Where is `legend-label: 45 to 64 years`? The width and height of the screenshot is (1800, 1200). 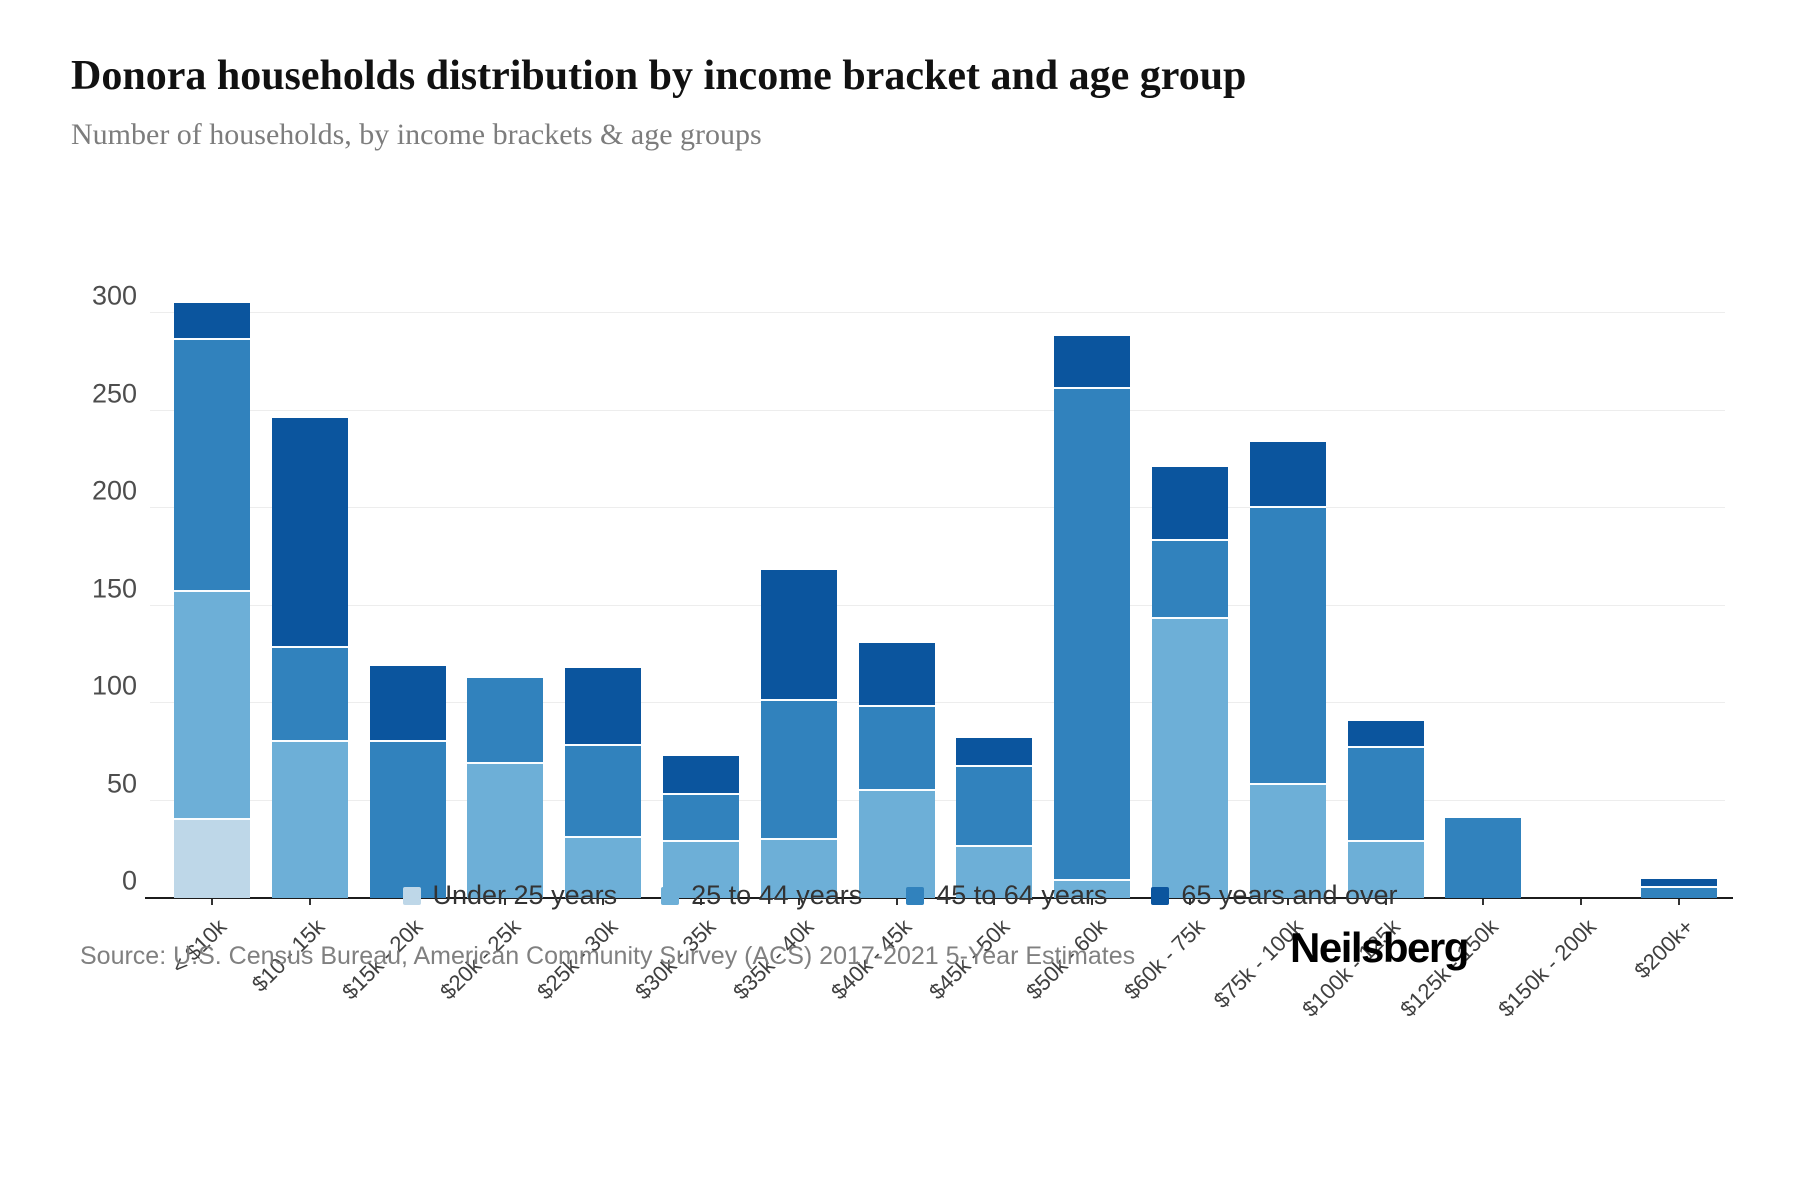
legend-label: 45 to 64 years is located at coordinates (1022, 895).